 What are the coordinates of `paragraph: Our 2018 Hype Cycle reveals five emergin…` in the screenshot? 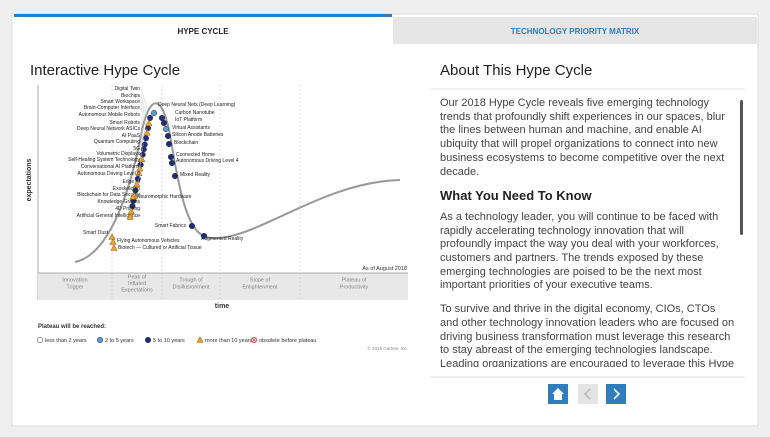 It's located at (582, 137).